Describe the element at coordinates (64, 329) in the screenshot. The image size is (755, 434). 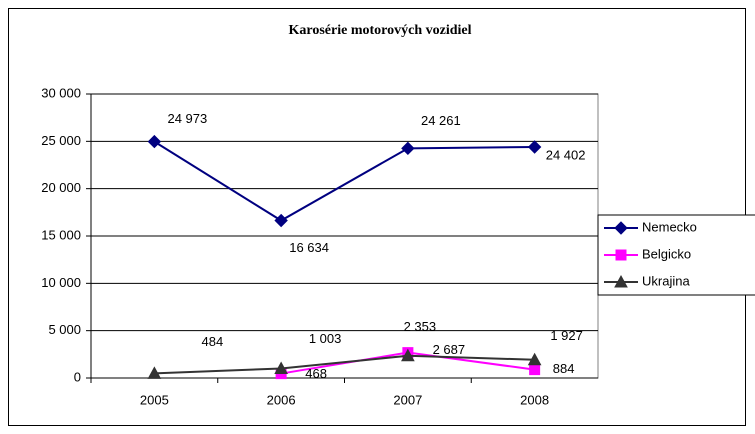
I see `y-tick-label: 5 000` at that location.